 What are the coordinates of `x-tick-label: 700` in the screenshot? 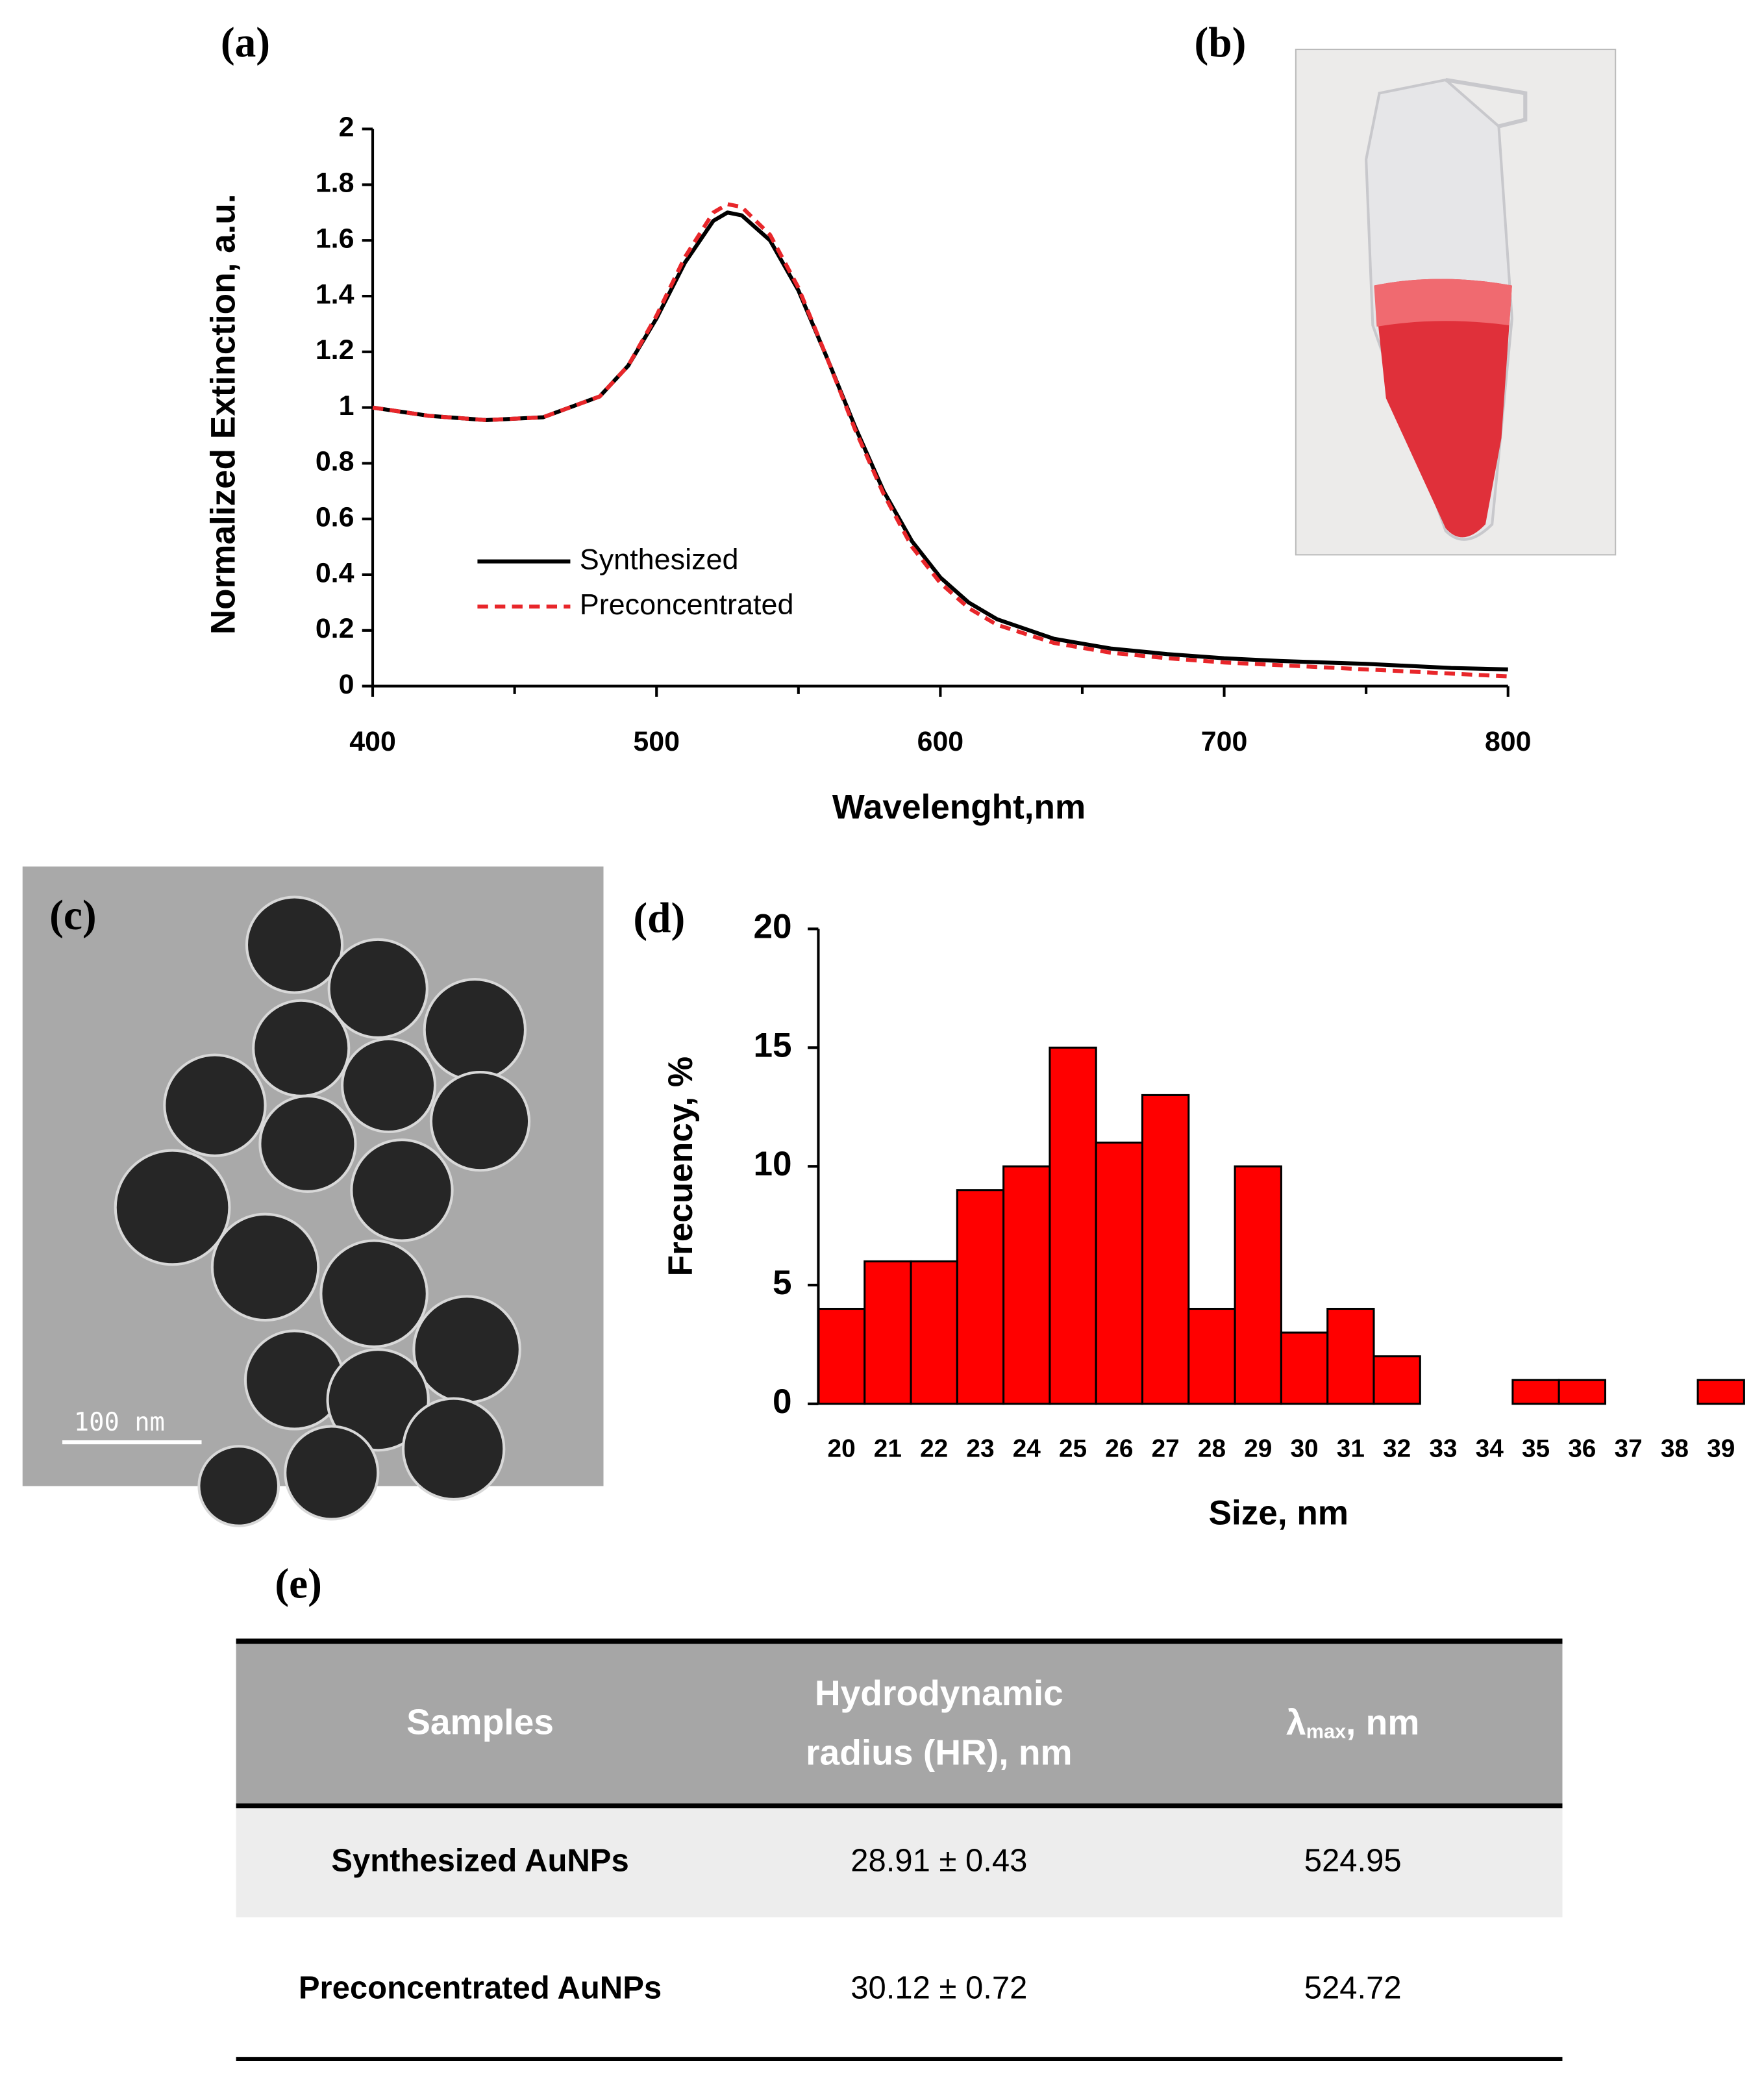 It's located at (1224, 741).